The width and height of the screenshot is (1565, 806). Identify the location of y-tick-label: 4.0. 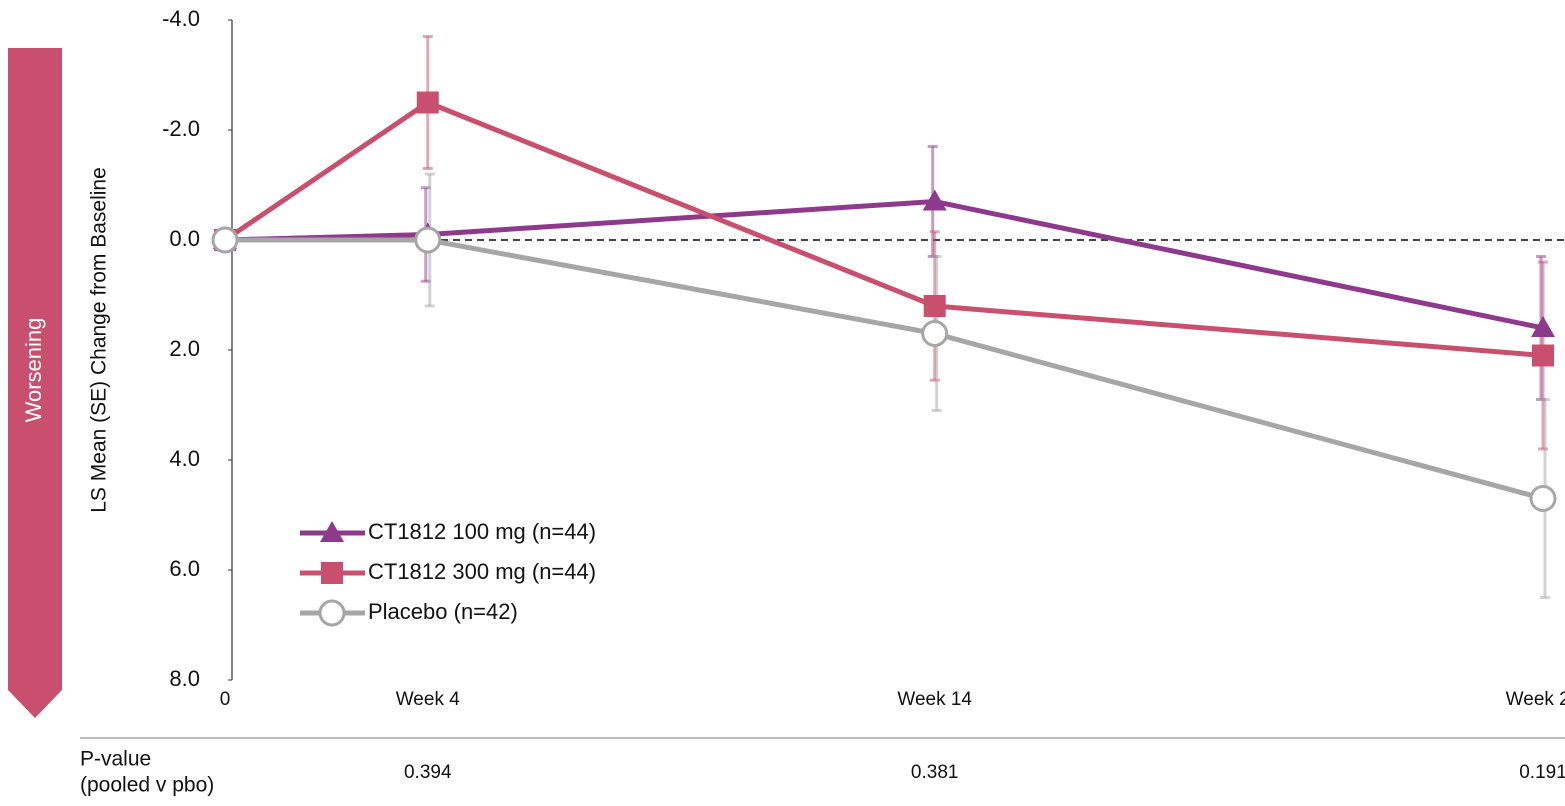
(184, 458).